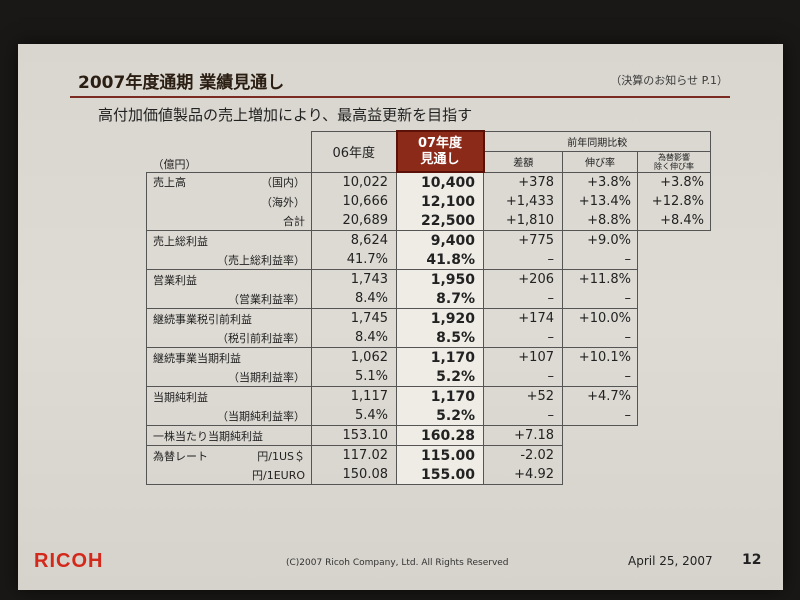 This screenshot has height=600, width=800. Describe the element at coordinates (428, 435) in the screenshot. I see `table-row: 一株当たり当期純利益 153.10 160.28 +7.18` at that location.